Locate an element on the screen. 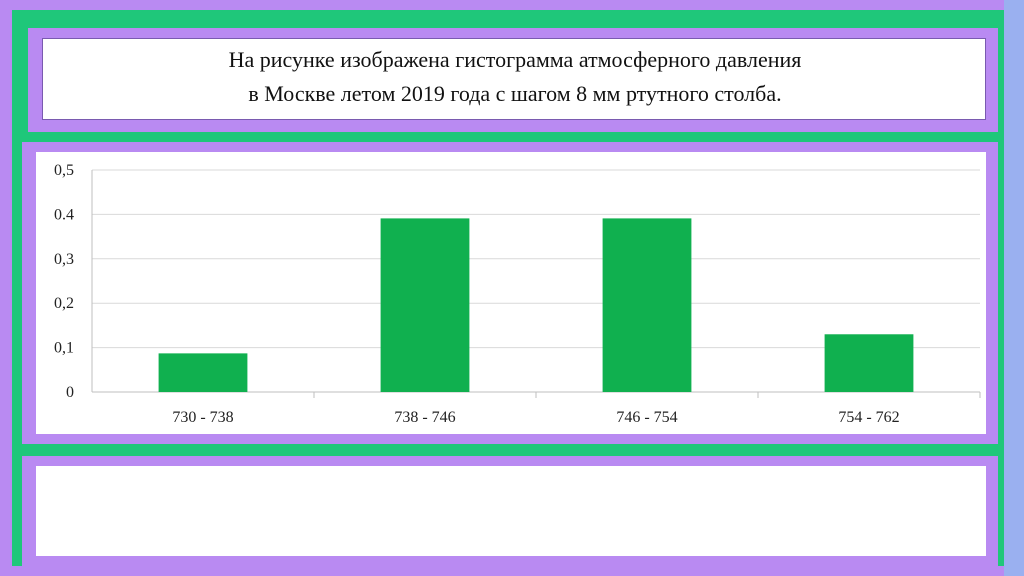 This screenshot has height=576, width=1024. x-tick-label: 738 - 746 is located at coordinates (424, 417).